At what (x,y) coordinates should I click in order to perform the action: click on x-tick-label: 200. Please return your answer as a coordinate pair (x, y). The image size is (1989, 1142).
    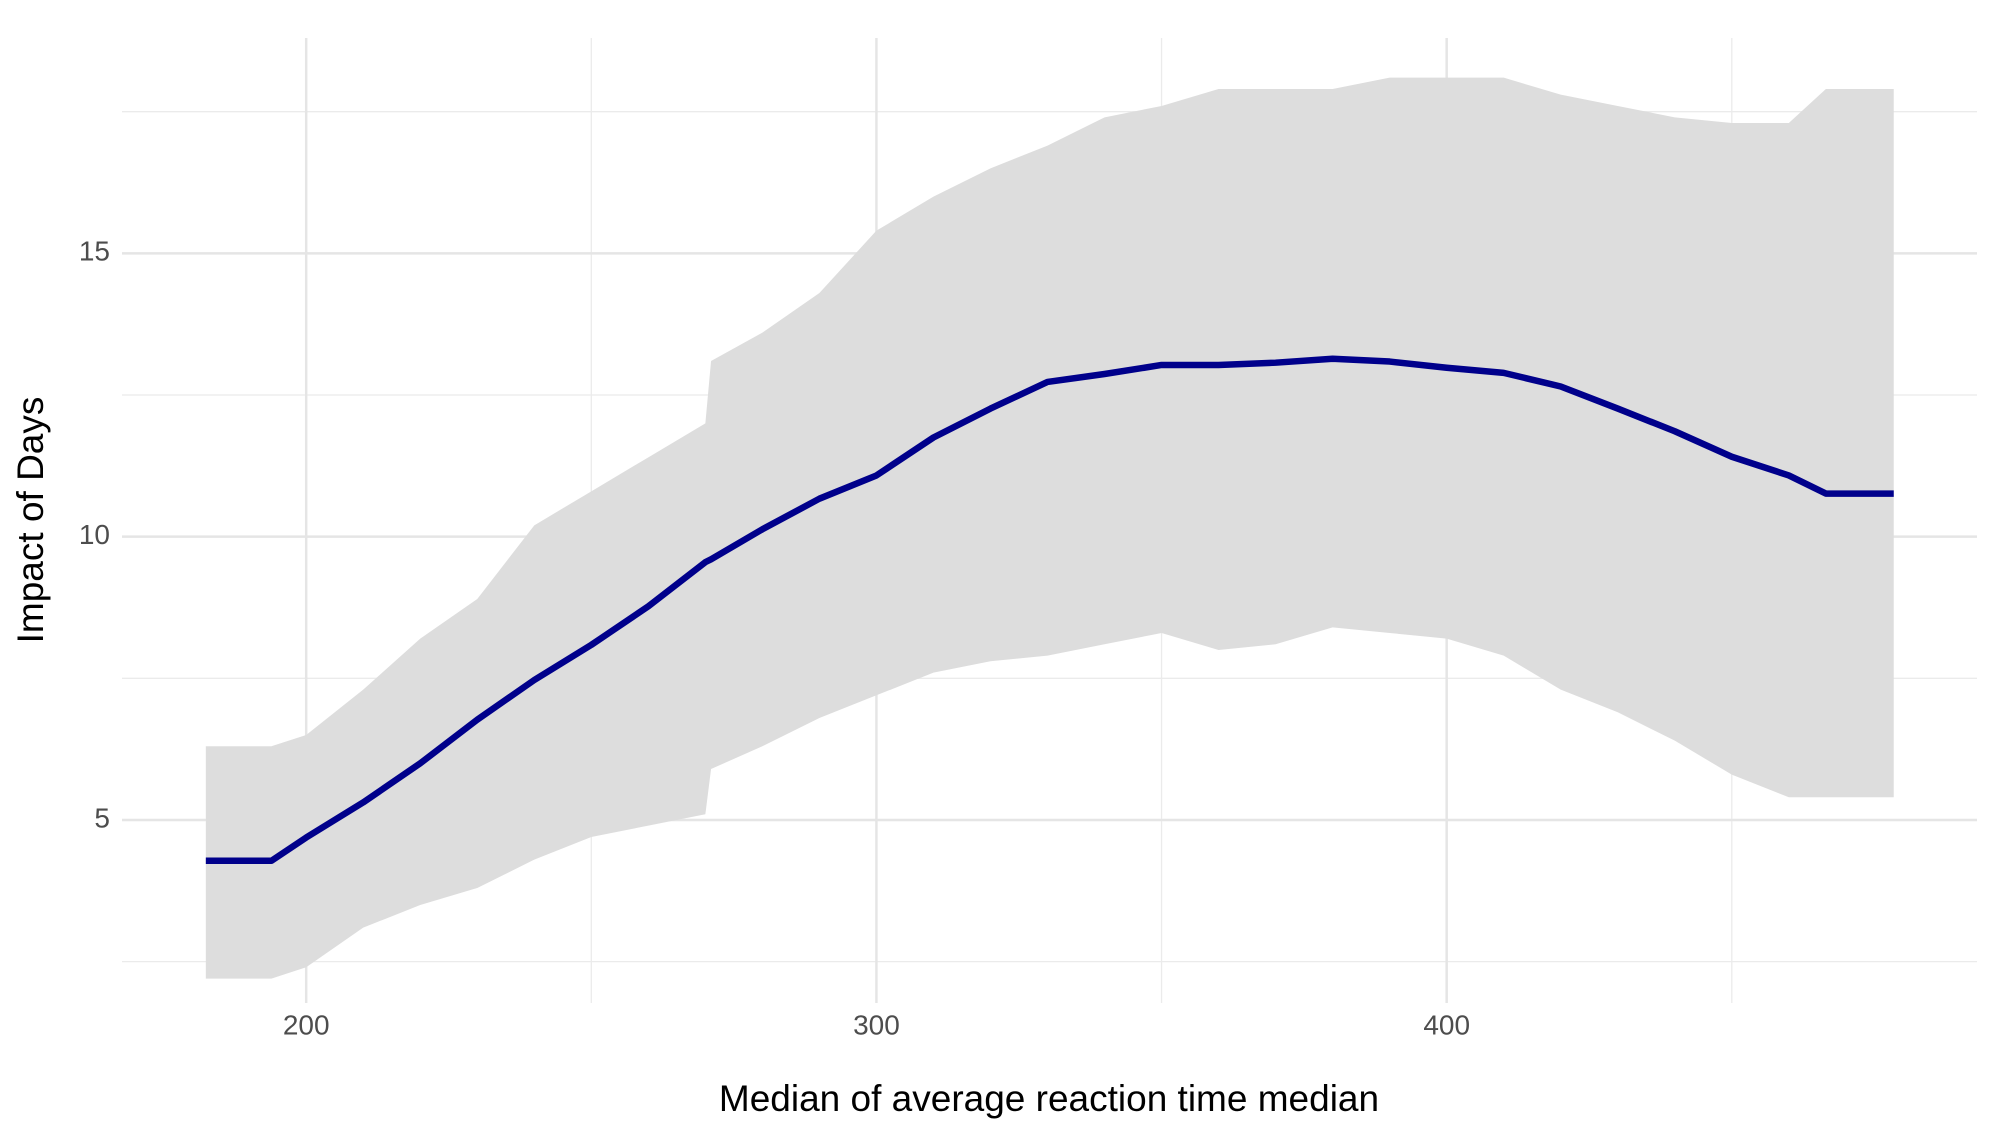
    Looking at the image, I should click on (306, 1024).